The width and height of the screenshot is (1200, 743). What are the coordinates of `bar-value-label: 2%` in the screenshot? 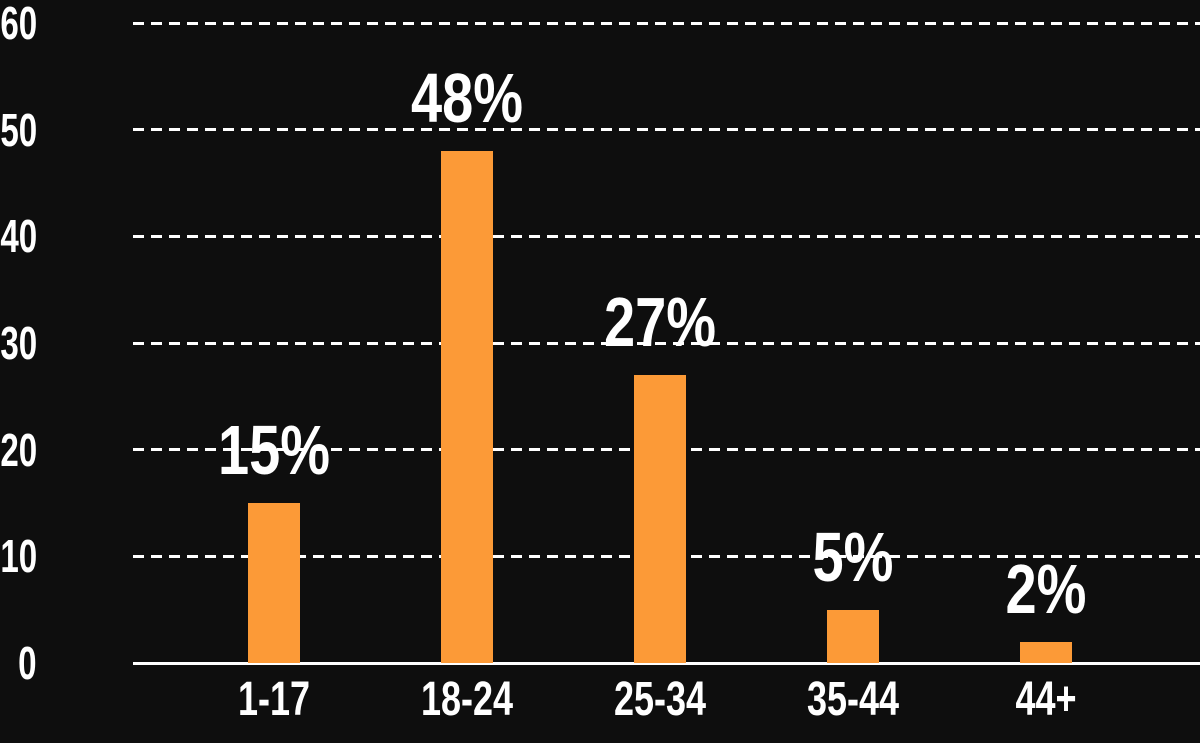 It's located at (1046, 588).